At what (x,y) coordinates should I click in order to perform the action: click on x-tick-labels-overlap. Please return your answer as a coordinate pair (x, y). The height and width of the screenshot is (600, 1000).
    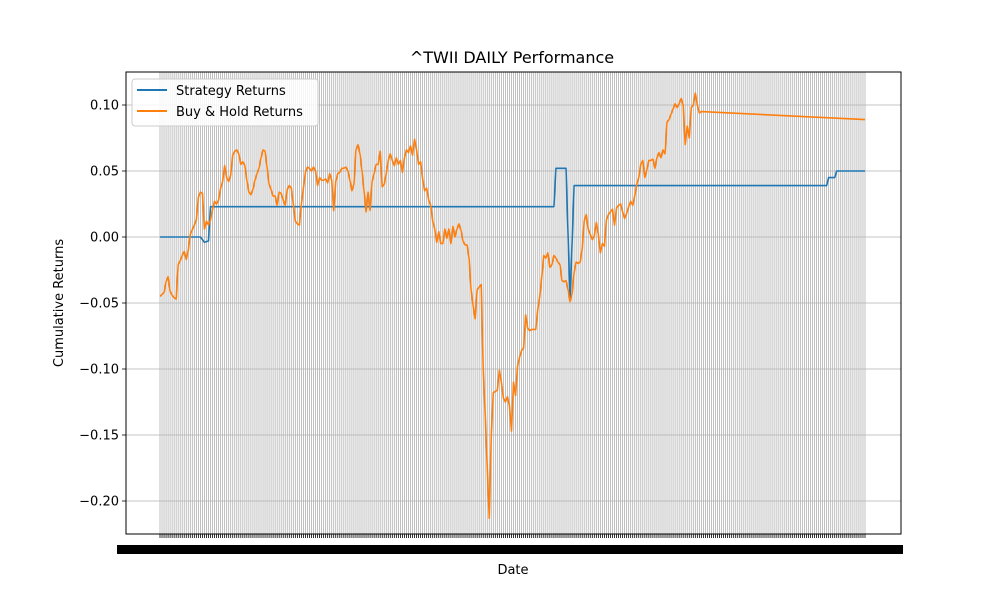
    Looking at the image, I should click on (510, 549).